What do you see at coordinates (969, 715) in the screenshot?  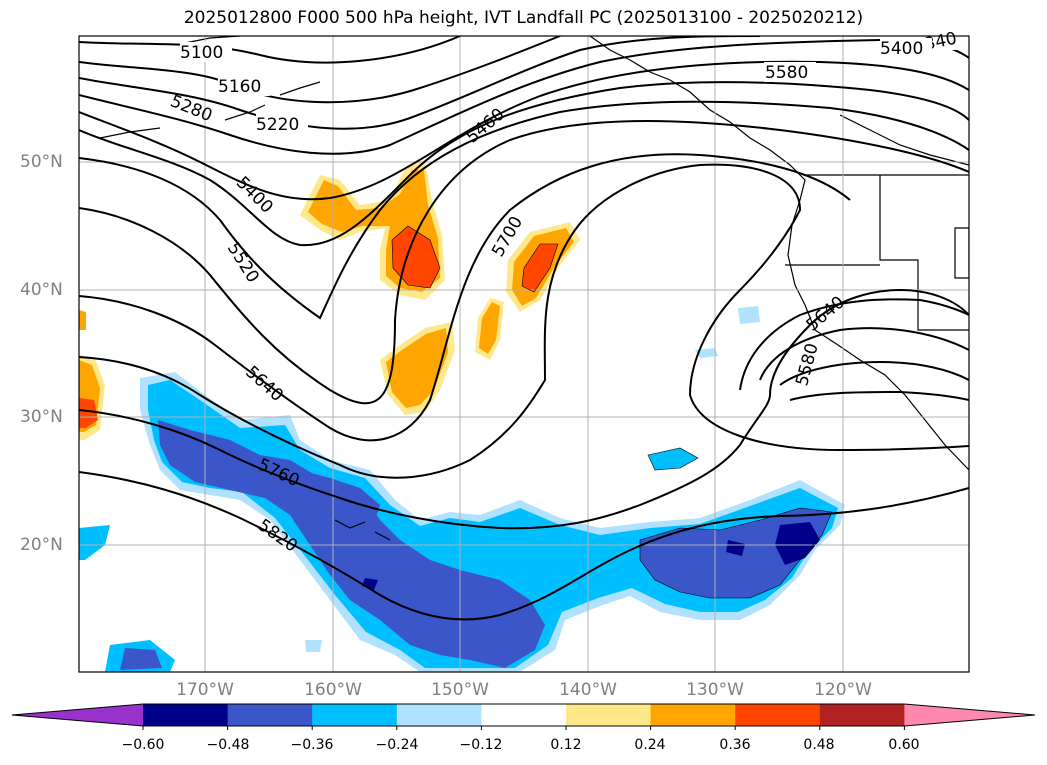 I see `colorbar-extend-max` at bounding box center [969, 715].